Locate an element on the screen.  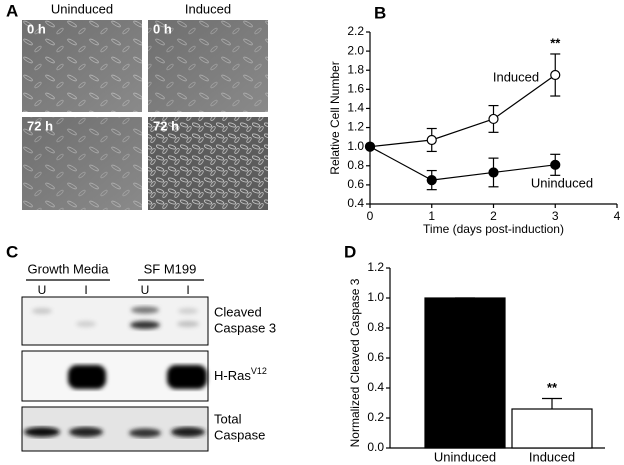
column-header: Induced is located at coordinates (208, 8).